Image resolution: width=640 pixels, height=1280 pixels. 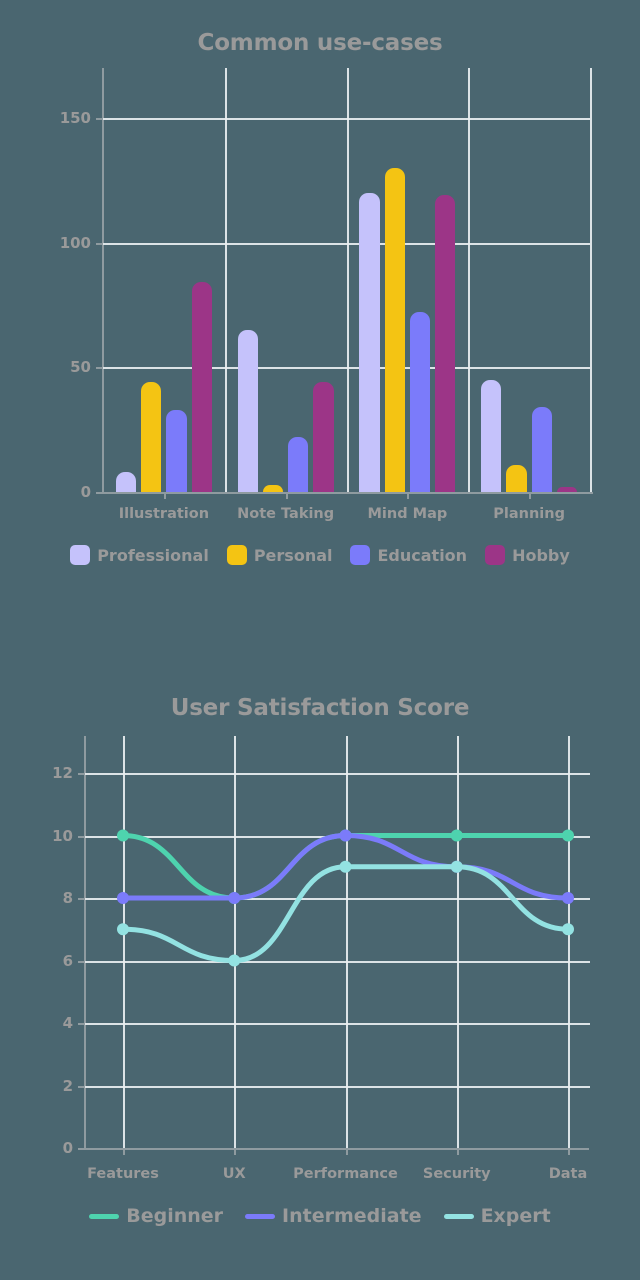 What do you see at coordinates (293, 555) in the screenshot?
I see `bar-legend-label: Personal` at bounding box center [293, 555].